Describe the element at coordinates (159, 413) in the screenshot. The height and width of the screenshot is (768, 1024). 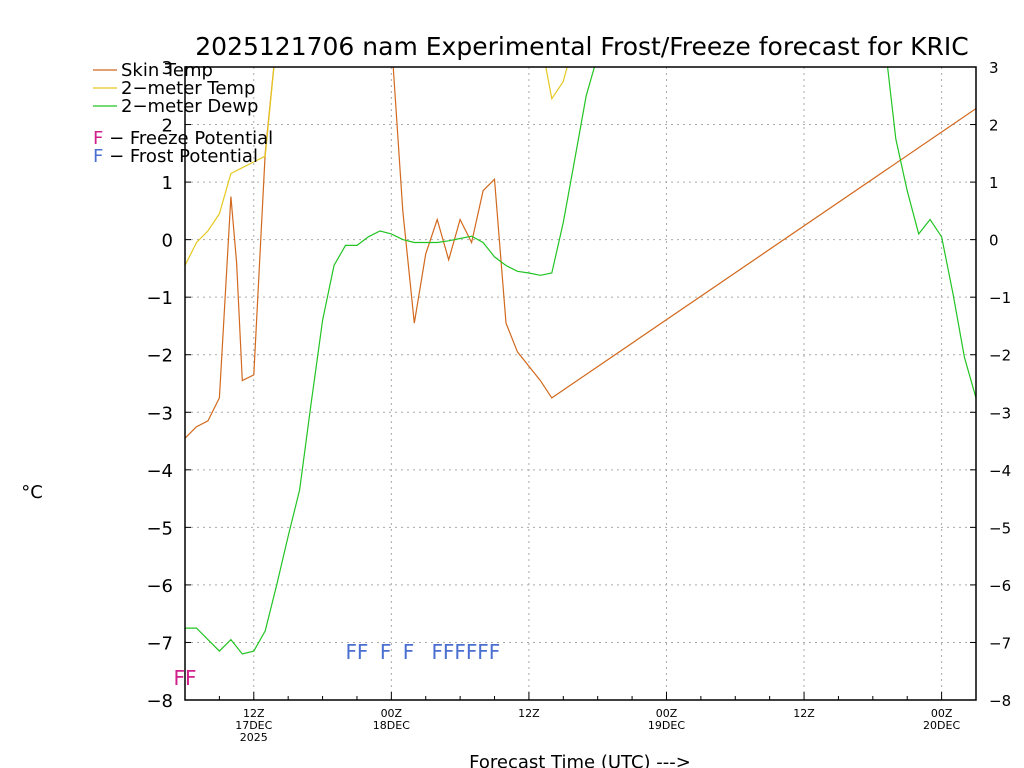
I see `y-tick-label-left: −3` at that location.